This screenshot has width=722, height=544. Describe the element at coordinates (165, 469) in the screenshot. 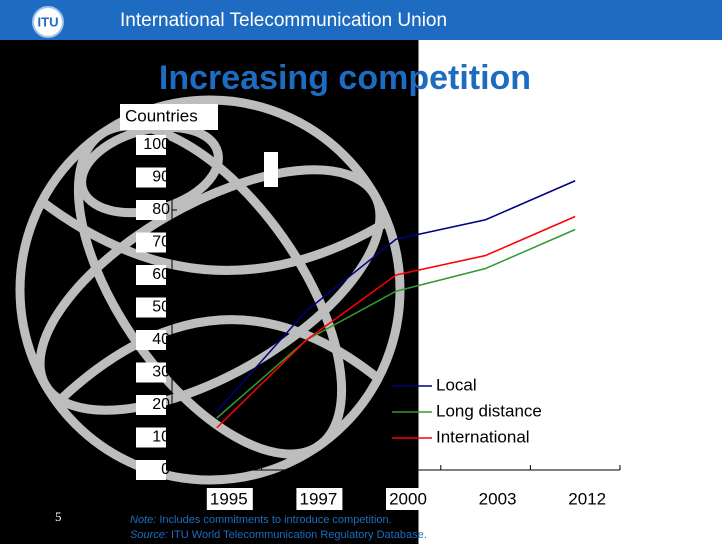

I see `y-tick-label: 0` at that location.